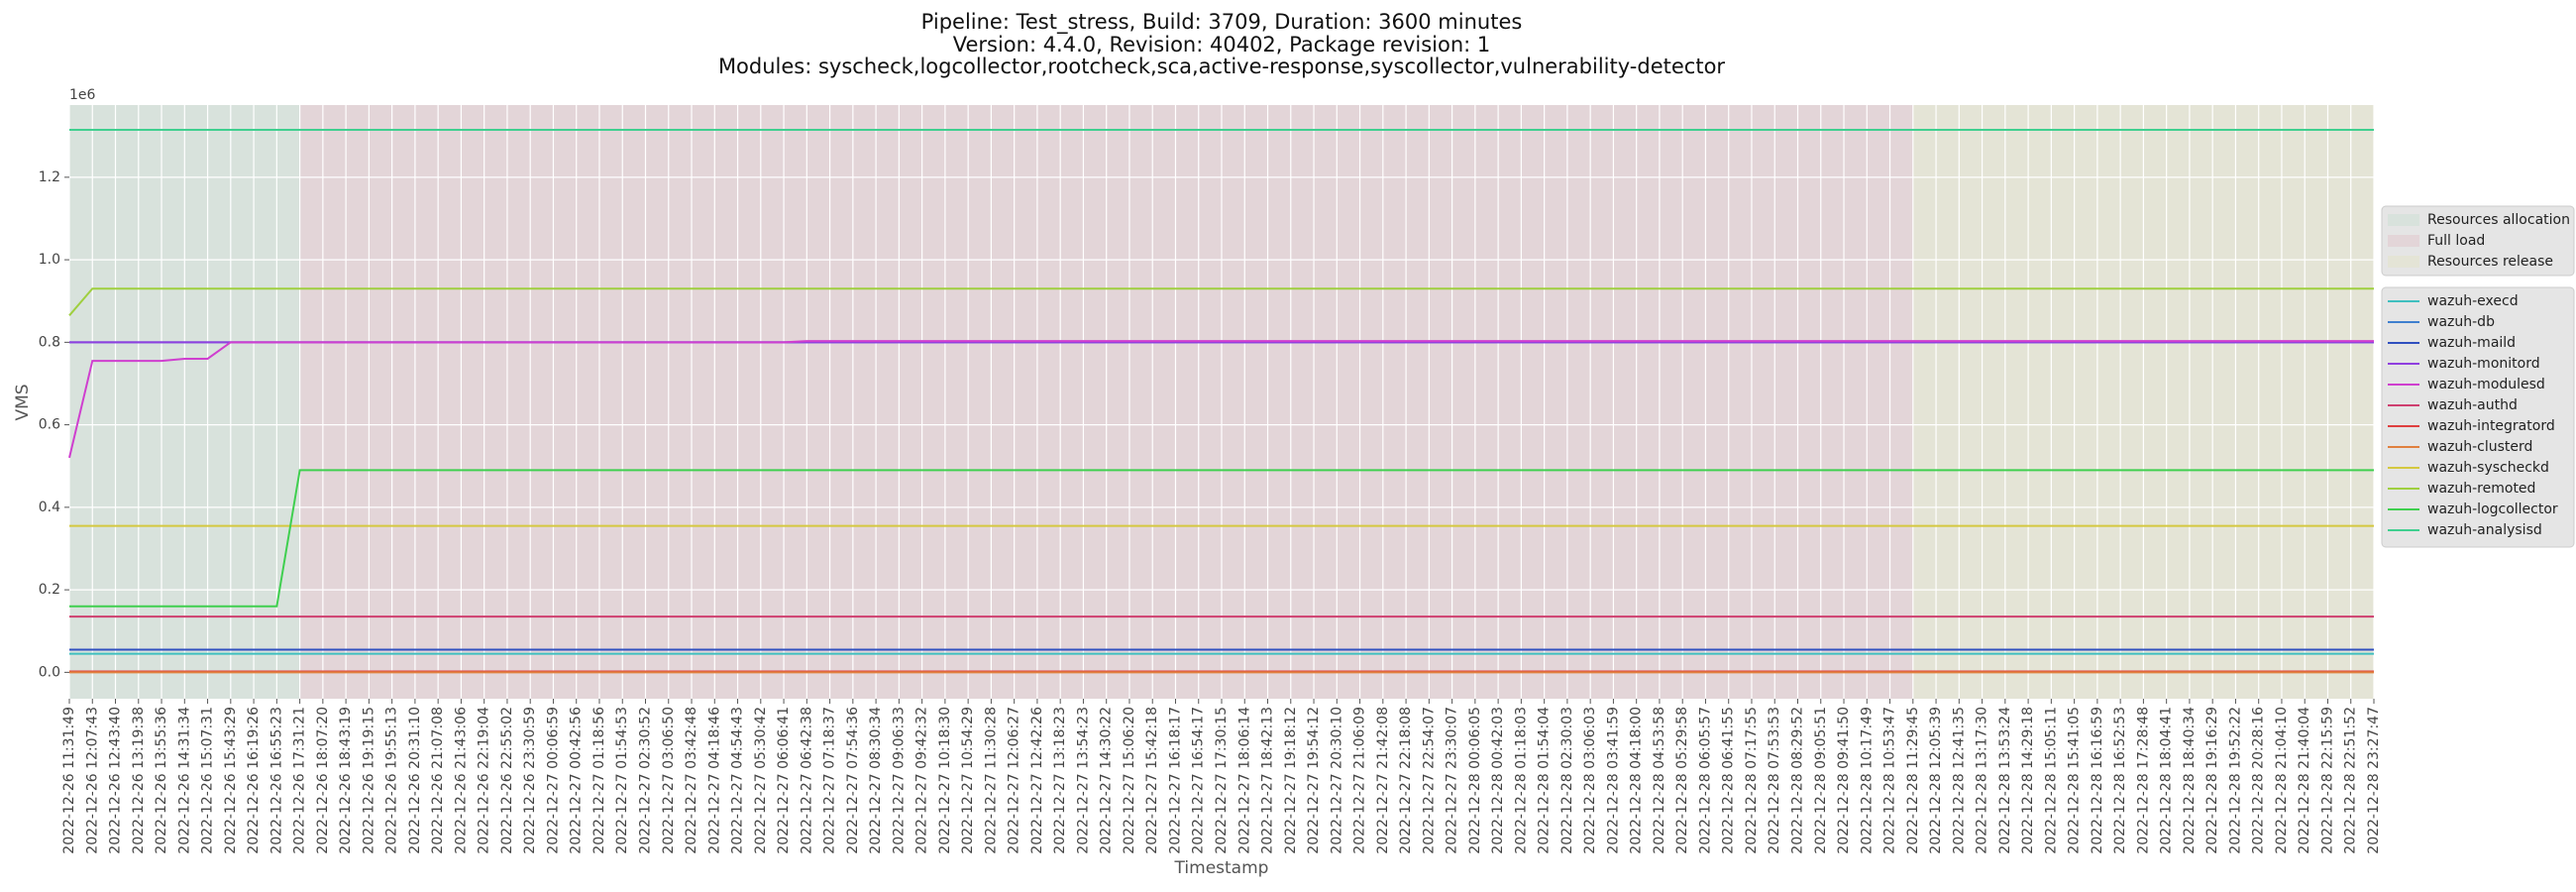  What do you see at coordinates (1291, 780) in the screenshot?
I see `x-tick-label: 2022-12-27 19:18:12` at bounding box center [1291, 780].